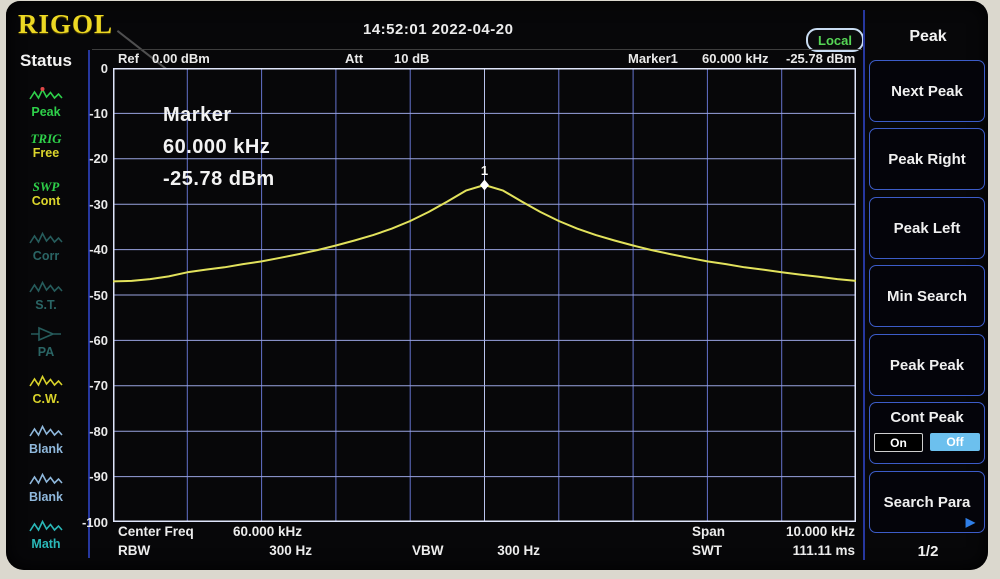 The width and height of the screenshot is (1000, 579). I want to click on y-axis-tick--10: -10, so click(98, 113).